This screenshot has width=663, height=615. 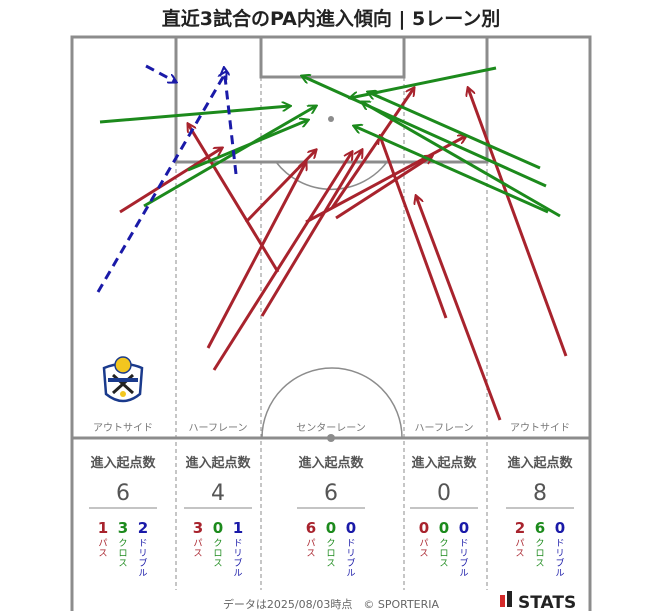 I want to click on lane-label-outside-left: アウトサイド, so click(x=123, y=428).